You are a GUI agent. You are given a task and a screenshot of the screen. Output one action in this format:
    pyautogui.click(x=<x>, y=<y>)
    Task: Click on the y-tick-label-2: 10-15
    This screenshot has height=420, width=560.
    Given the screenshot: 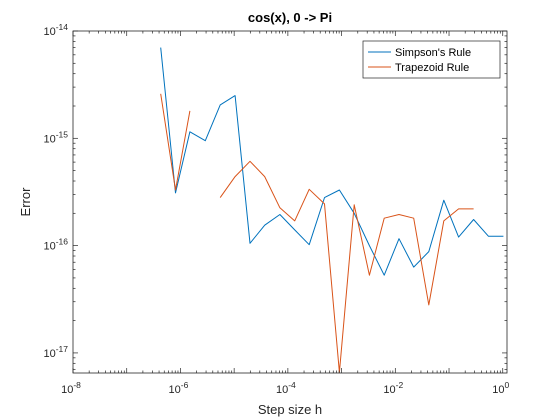 What is the action you would take?
    pyautogui.click(x=55, y=137)
    